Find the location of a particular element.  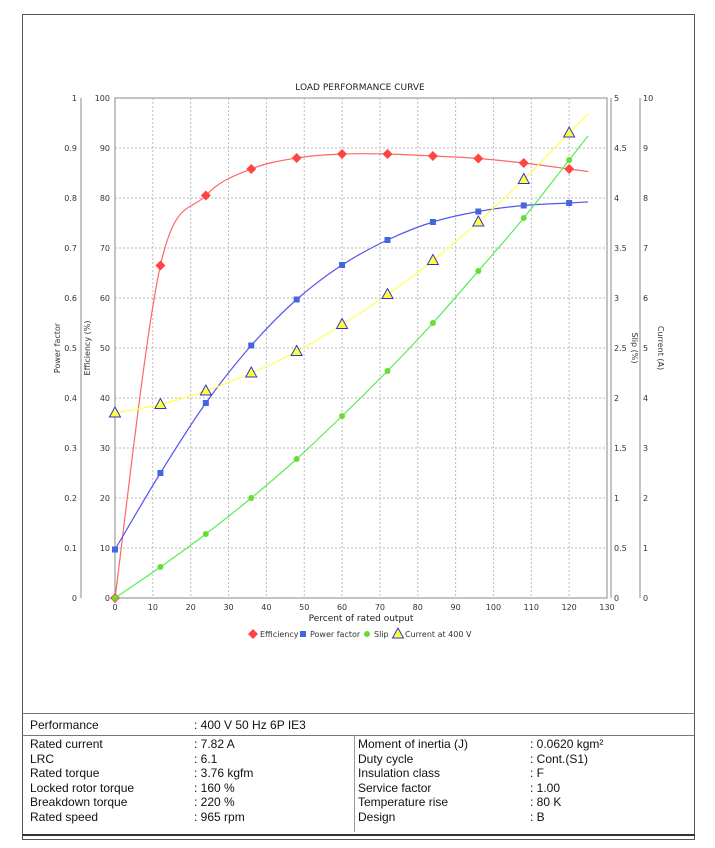

spec-value: : 7.82 A is located at coordinates (214, 744).